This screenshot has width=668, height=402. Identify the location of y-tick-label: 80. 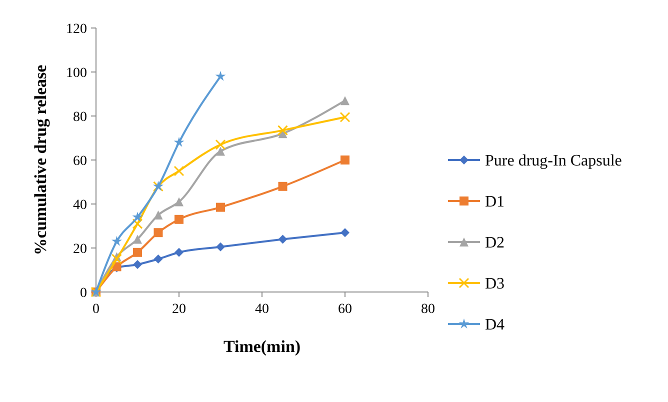
(80, 117).